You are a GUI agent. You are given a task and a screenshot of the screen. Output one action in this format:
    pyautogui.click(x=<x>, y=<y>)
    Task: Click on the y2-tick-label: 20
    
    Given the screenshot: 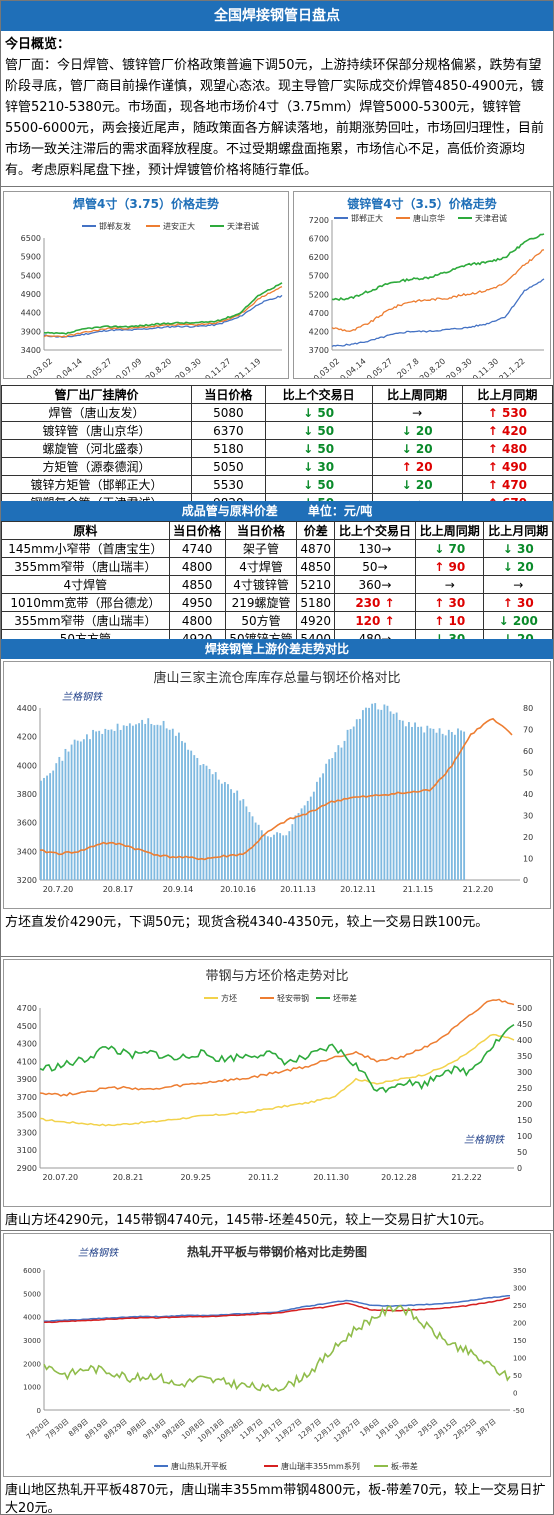 What is the action you would take?
    pyautogui.click(x=528, y=837)
    